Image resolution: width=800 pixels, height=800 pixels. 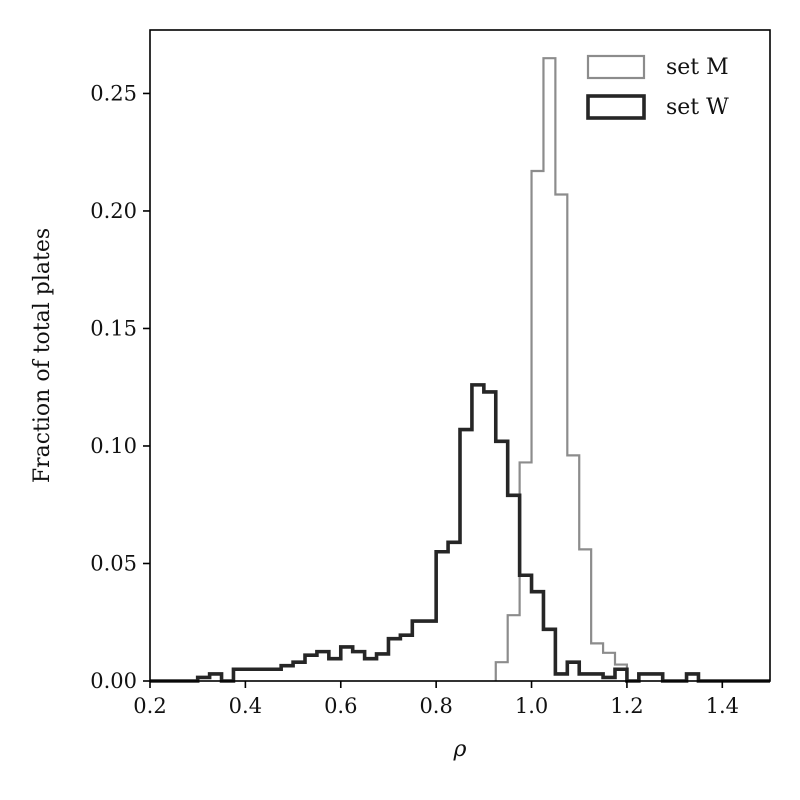 I want to click on y-tick-label: 0.15, so click(x=113, y=328).